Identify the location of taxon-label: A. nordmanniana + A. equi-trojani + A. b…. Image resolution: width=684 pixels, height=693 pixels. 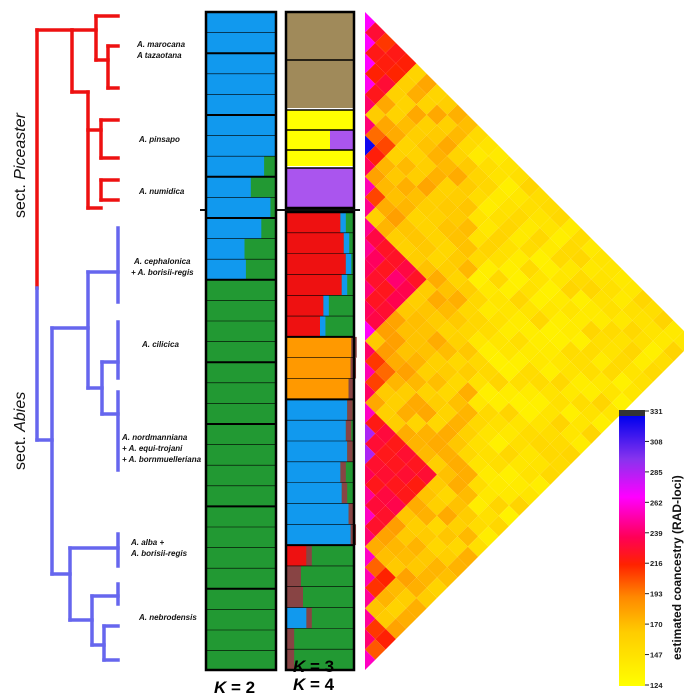
(161, 448).